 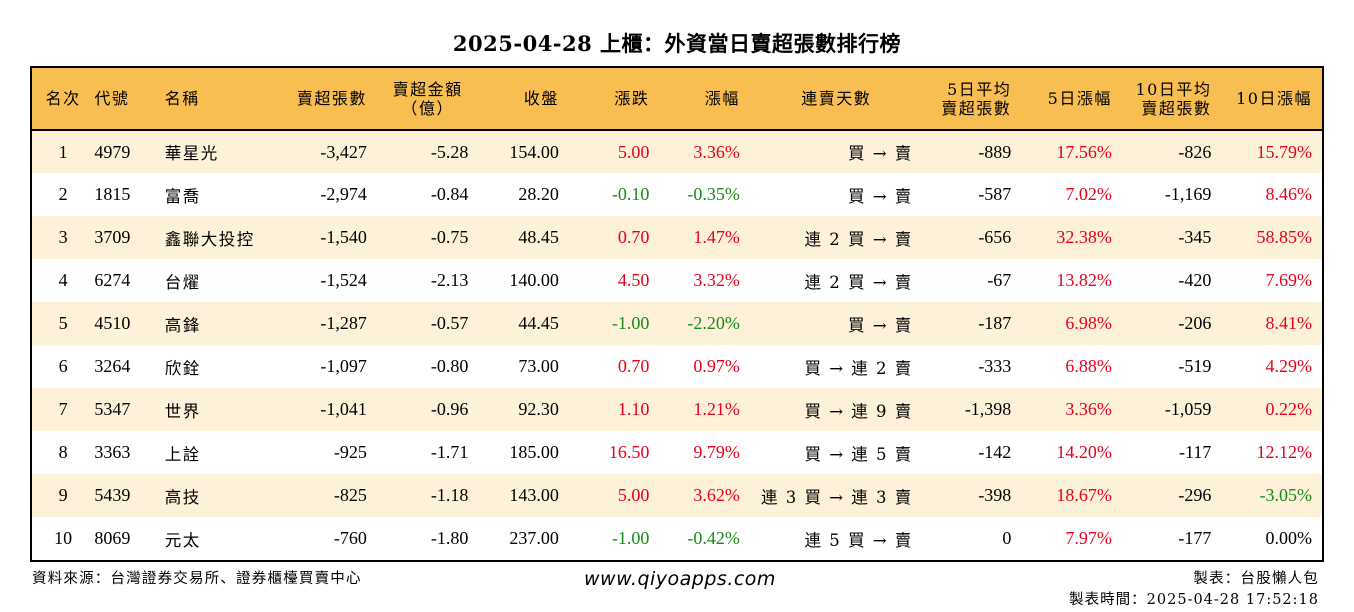 What do you see at coordinates (1195, 452) in the screenshot?
I see `cell-avg10: -117` at bounding box center [1195, 452].